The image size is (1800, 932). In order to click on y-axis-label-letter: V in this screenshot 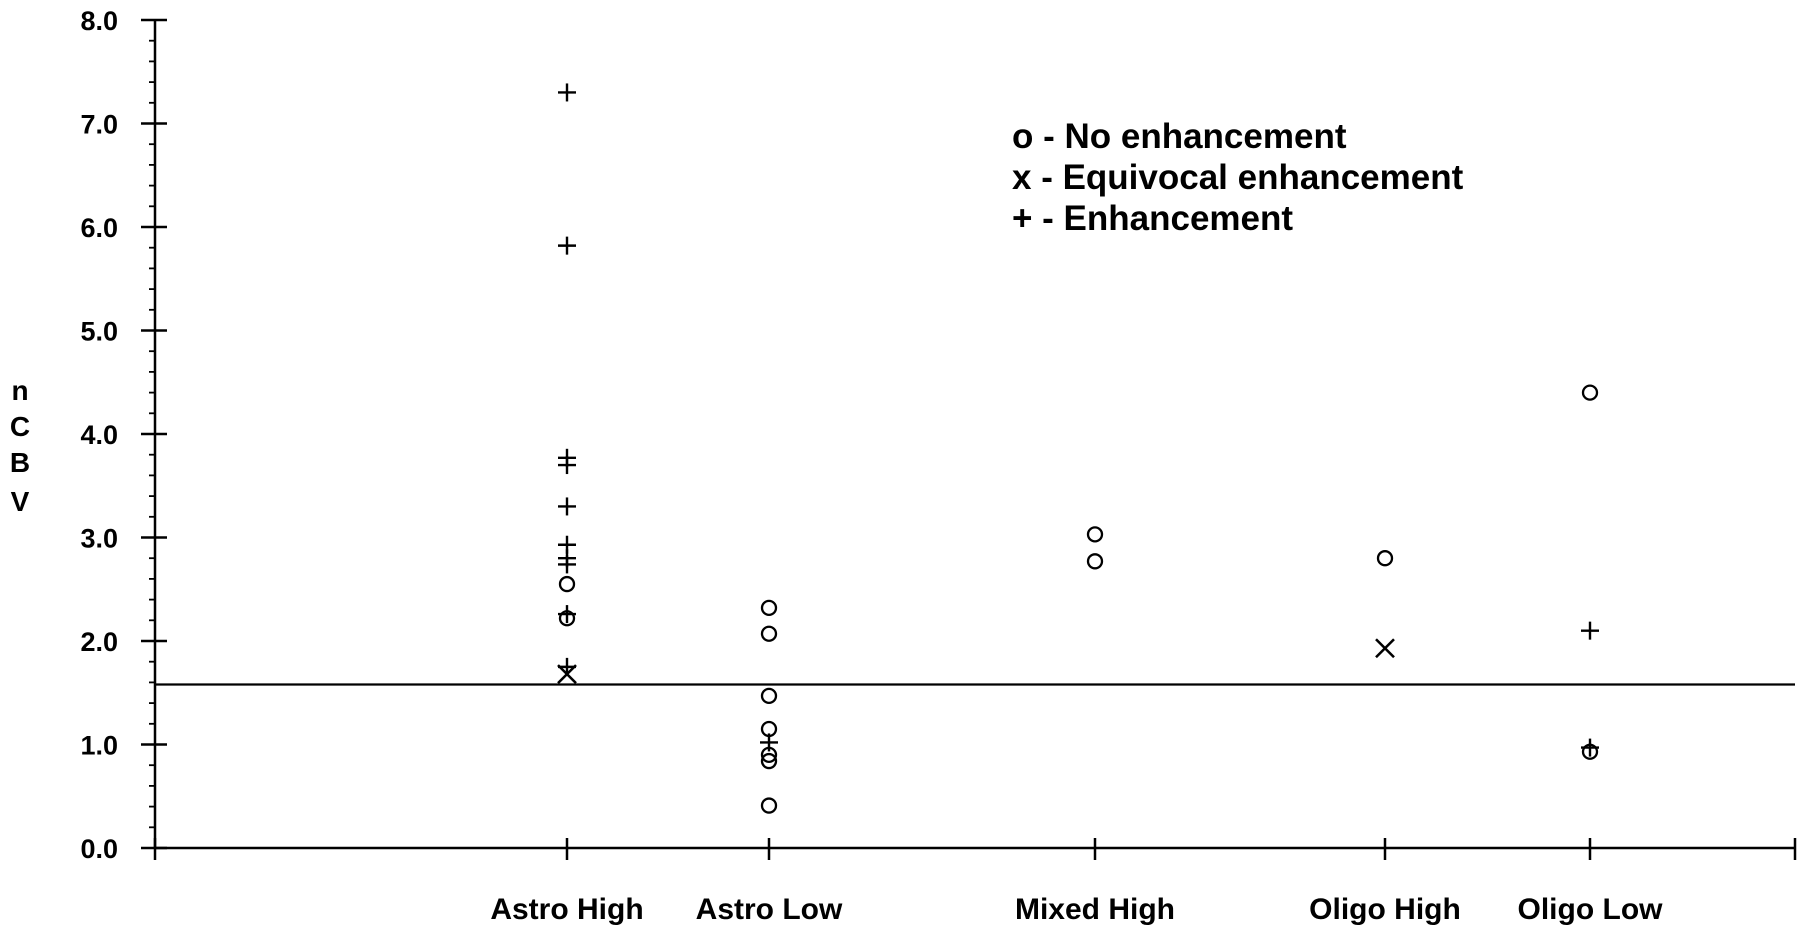, I will do `click(20, 501)`.